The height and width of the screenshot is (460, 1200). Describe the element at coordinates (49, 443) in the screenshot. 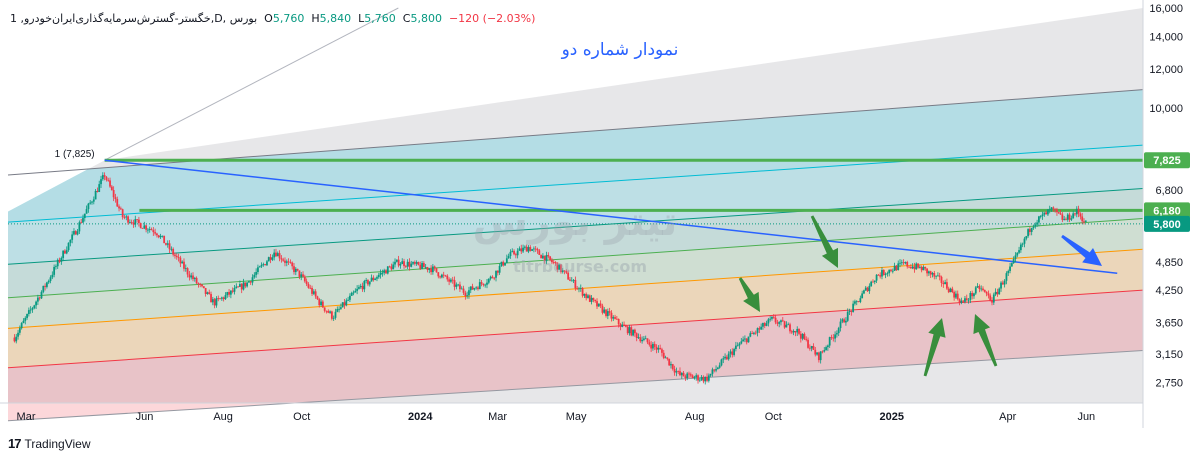

I see `tradingview-footer: 17 TradingView` at that location.